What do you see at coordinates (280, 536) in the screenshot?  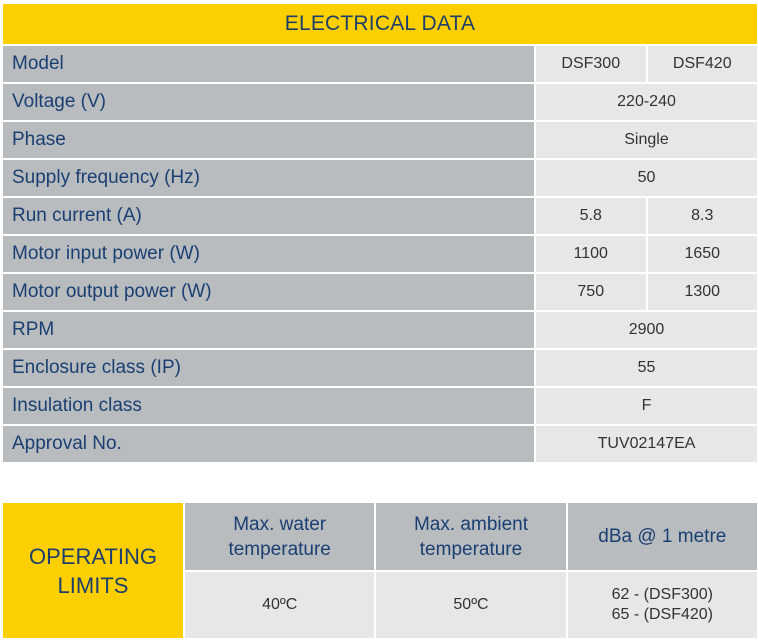 I see `operating-limit-header: Max. water temperature` at bounding box center [280, 536].